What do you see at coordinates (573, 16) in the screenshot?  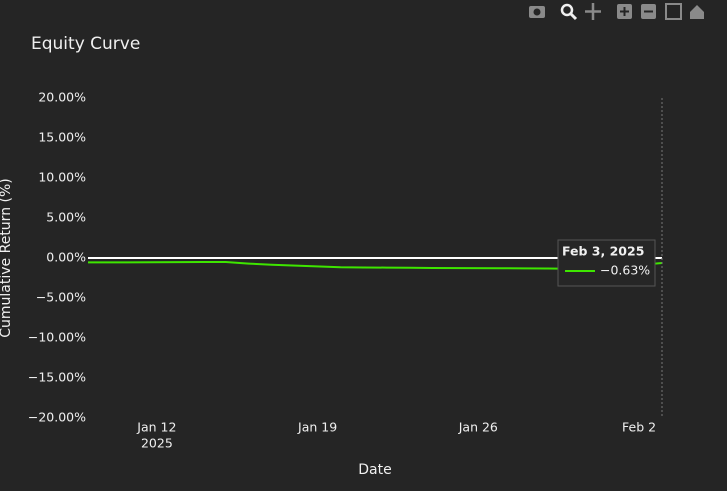 I see `zoom-handle` at bounding box center [573, 16].